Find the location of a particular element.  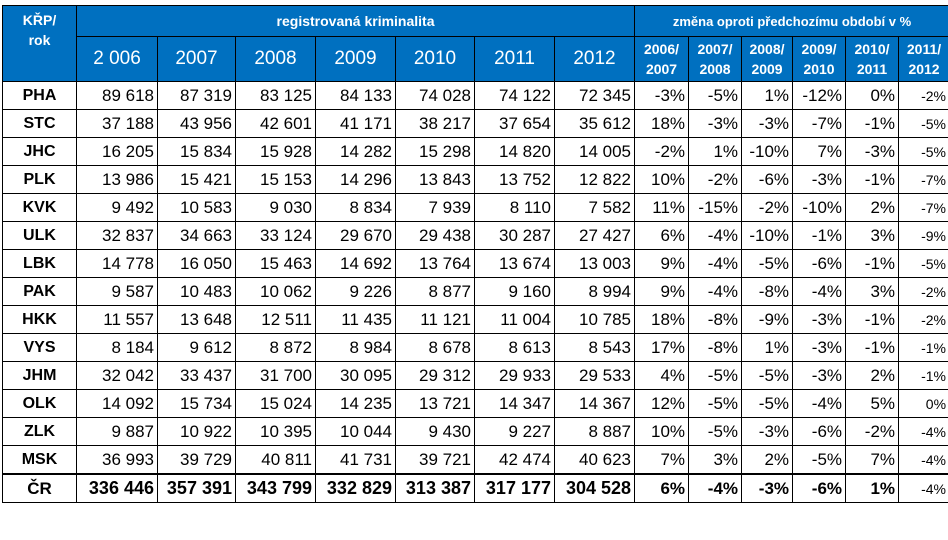

change-percent-cell: 18% is located at coordinates (662, 319).